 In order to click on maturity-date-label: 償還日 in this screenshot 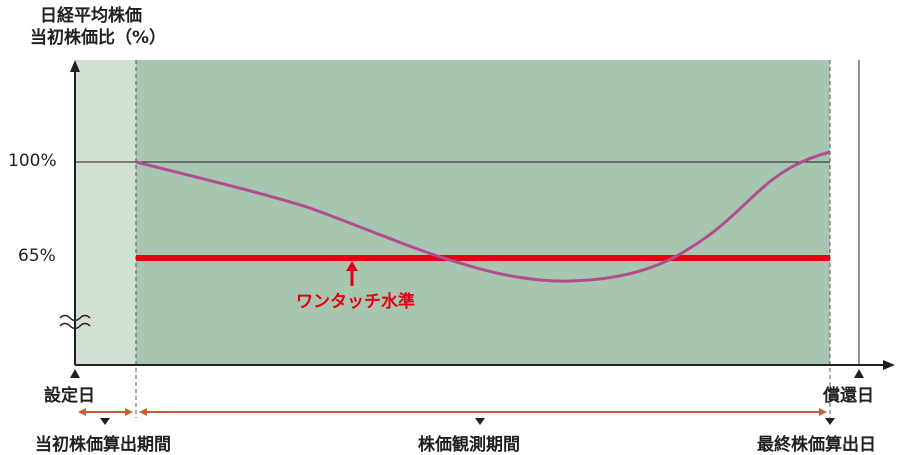, I will do `click(848, 396)`.